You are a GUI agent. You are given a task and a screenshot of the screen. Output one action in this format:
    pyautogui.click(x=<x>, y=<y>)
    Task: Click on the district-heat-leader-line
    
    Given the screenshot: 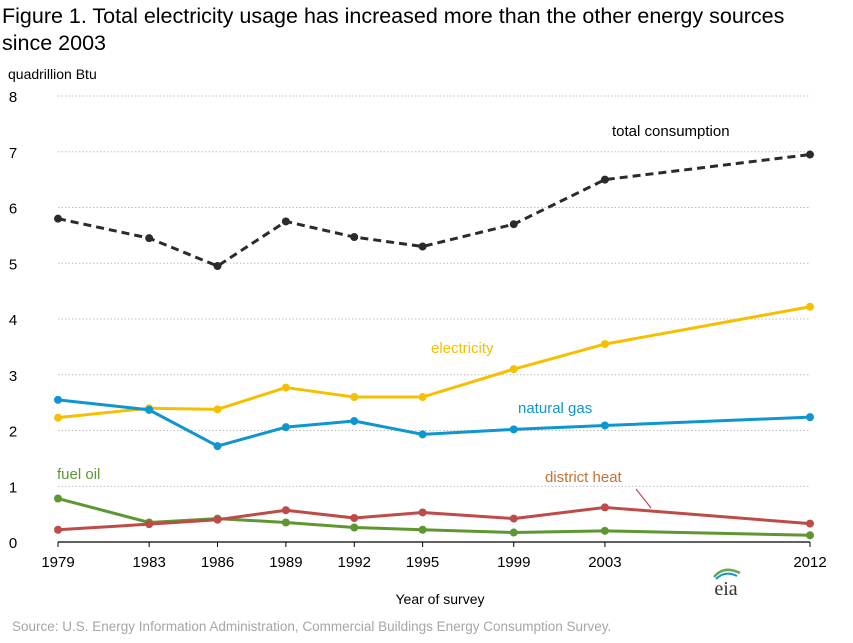 What is the action you would take?
    pyautogui.click(x=643, y=498)
    